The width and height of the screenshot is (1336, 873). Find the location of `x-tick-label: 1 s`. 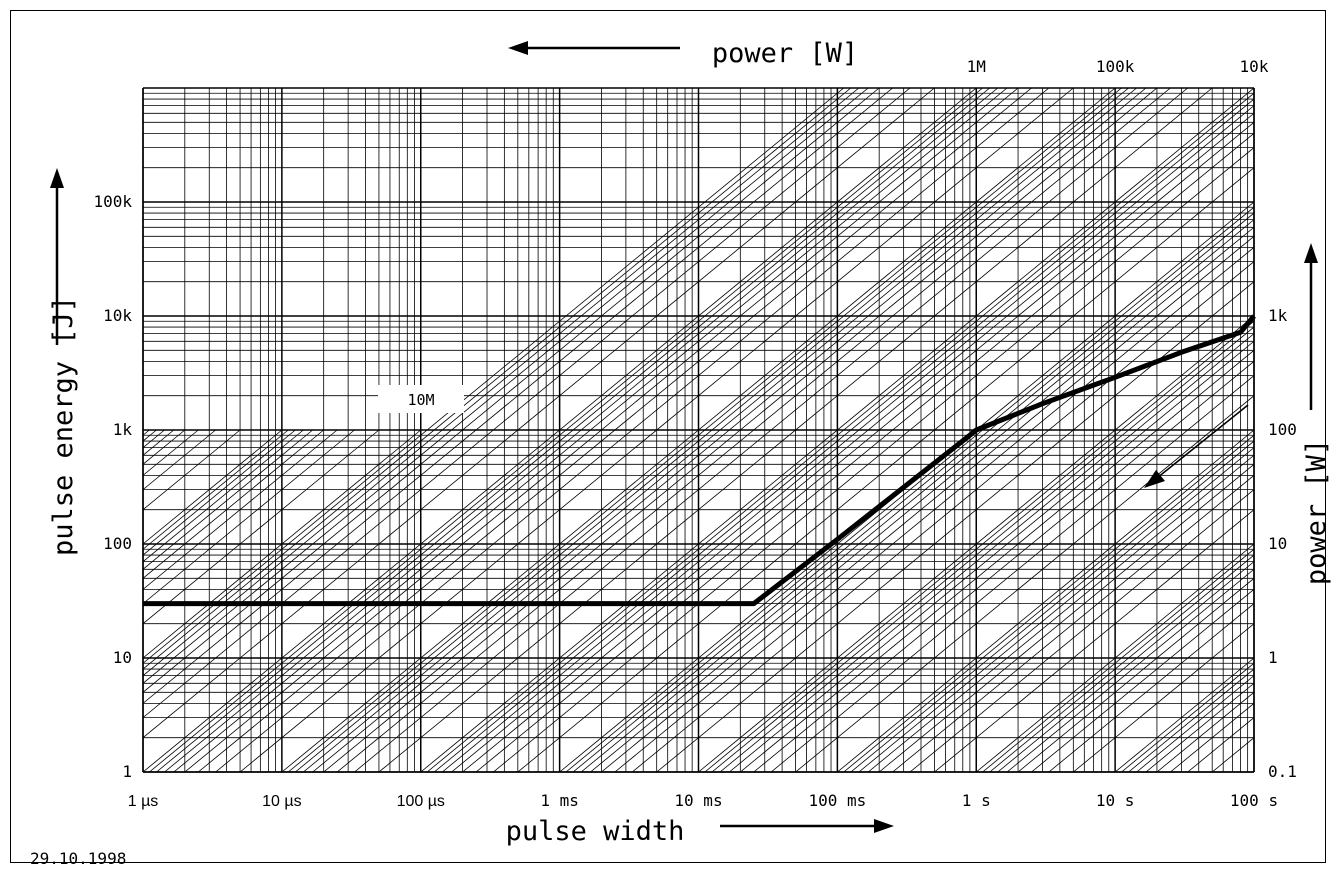

x-tick-label: 1 s is located at coordinates (976, 800).